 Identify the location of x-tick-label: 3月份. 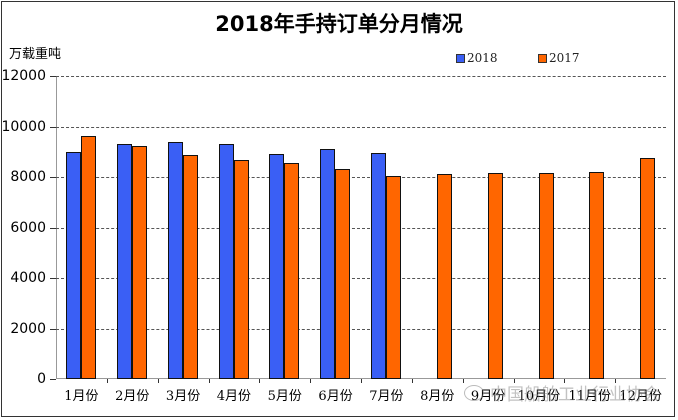
(183, 396).